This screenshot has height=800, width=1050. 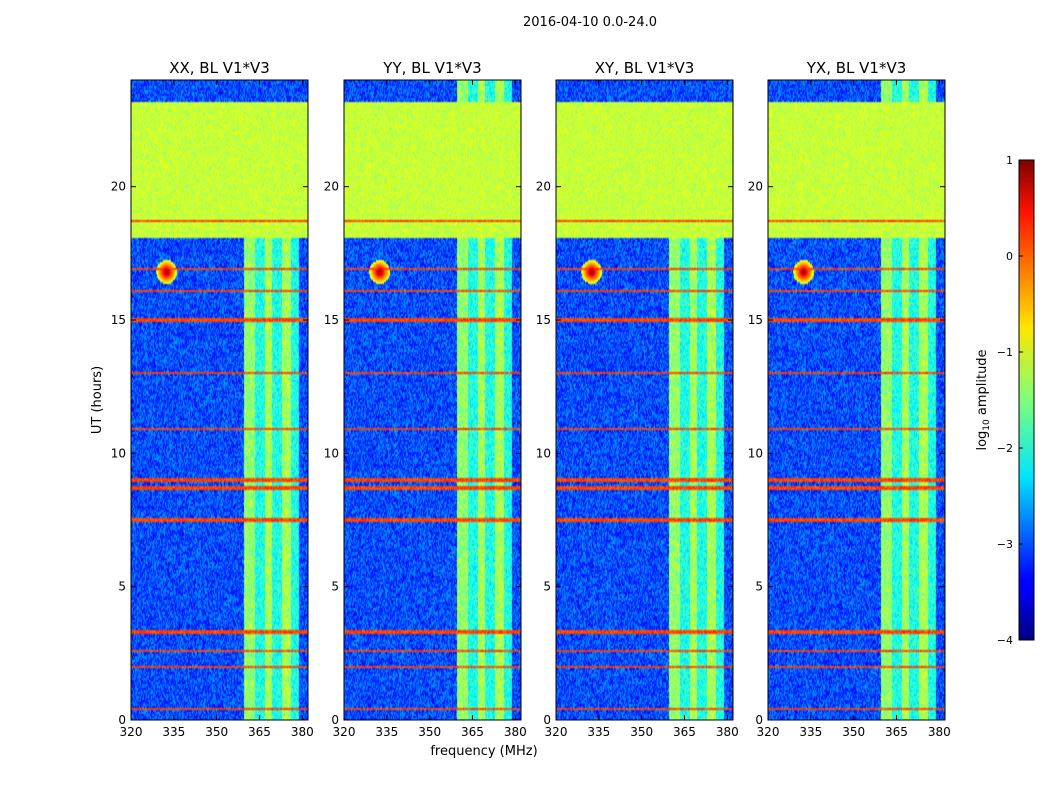 I want to click on colorbar-tick-label: −2, so click(x=1005, y=448).